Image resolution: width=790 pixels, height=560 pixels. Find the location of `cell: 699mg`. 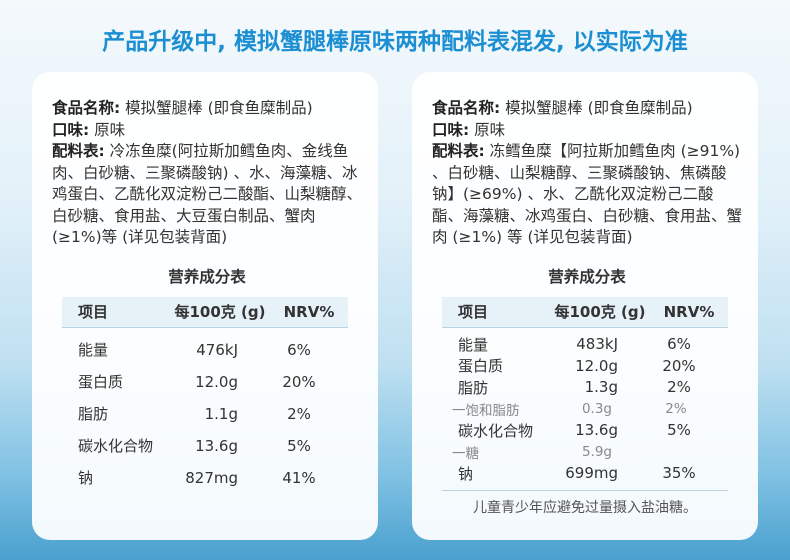

cell: 699mg is located at coordinates (591, 473).